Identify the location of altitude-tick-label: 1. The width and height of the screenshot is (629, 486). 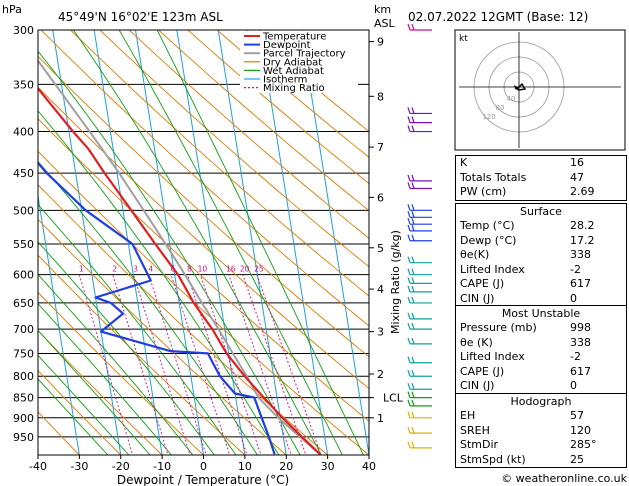
(380, 418).